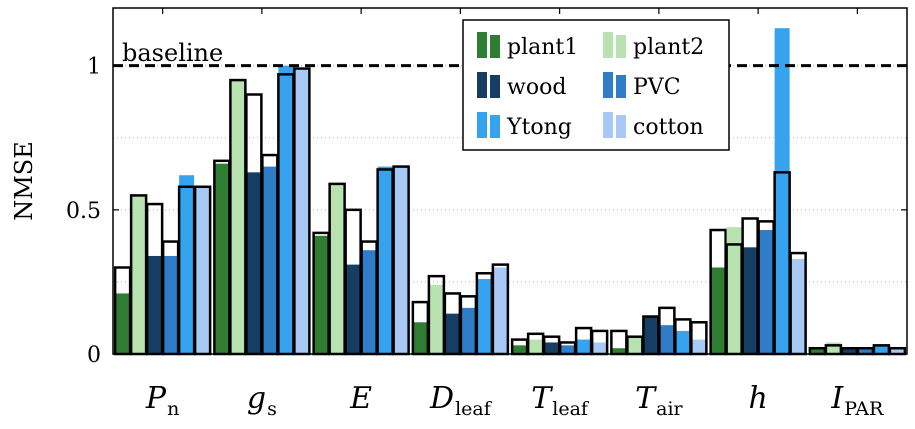 This screenshot has height=429, width=915. I want to click on legend-swatch-b-PVC, so click(621, 86).